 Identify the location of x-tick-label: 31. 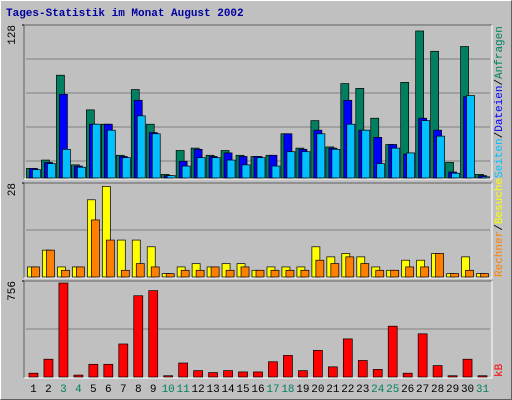
(483, 390).